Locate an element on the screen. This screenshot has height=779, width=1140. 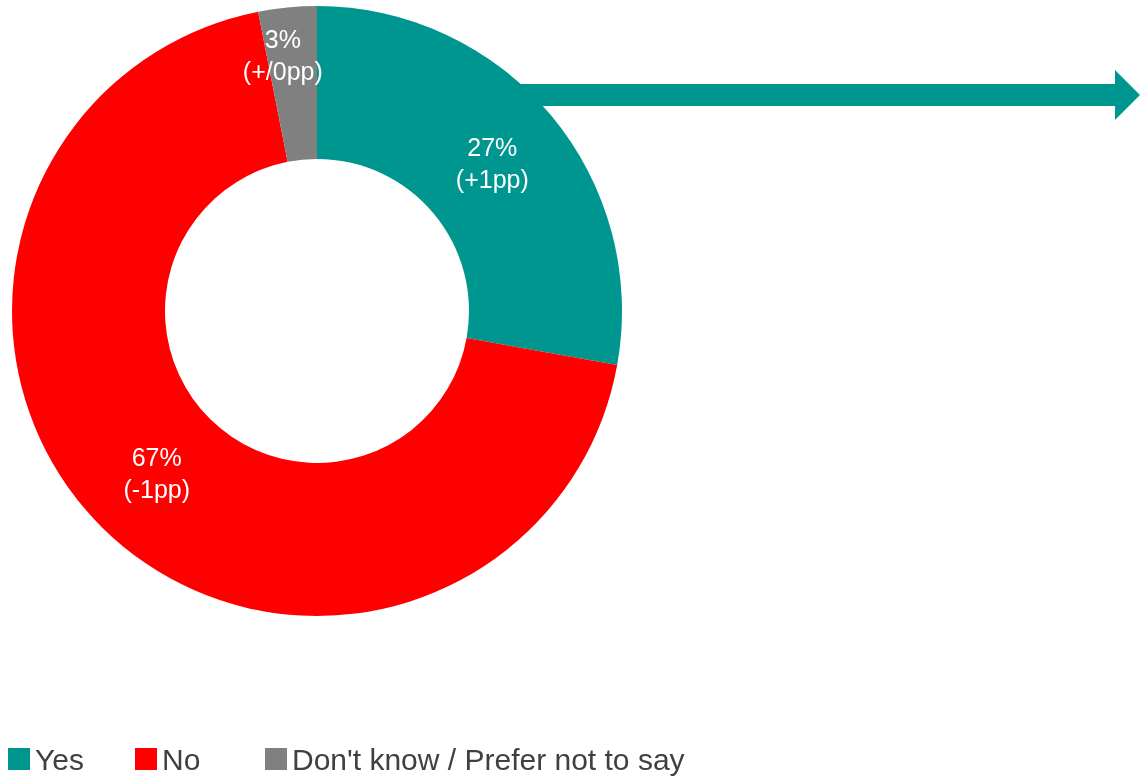
legend-label: Yes is located at coordinates (59, 759).